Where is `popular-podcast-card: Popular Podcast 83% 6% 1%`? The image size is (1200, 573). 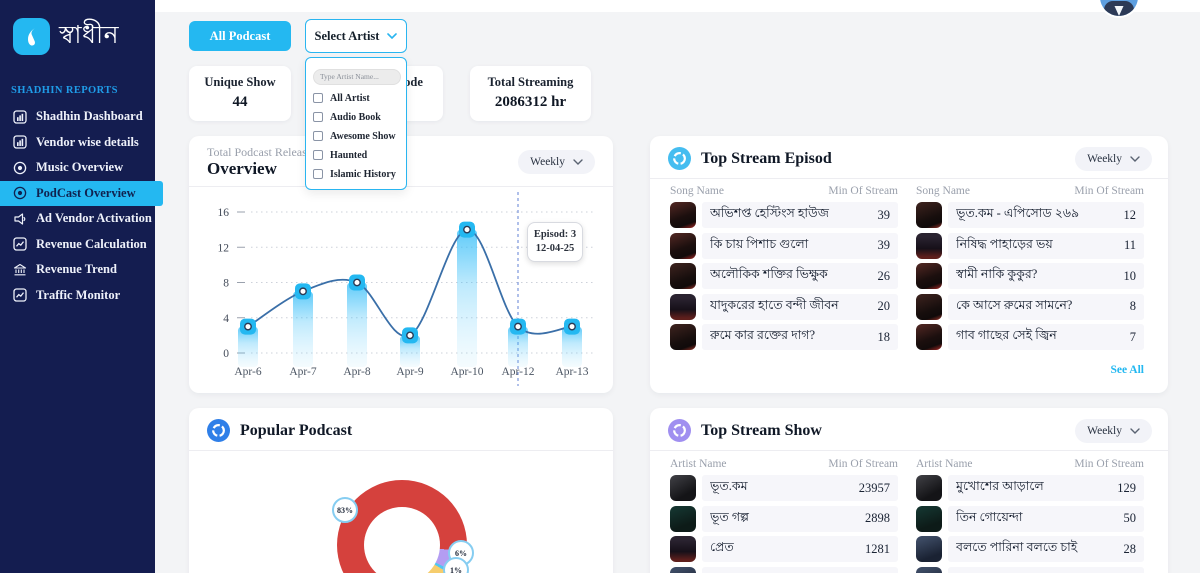
popular-podcast-card: Popular Podcast 83% 6% 1% is located at coordinates (401, 490).